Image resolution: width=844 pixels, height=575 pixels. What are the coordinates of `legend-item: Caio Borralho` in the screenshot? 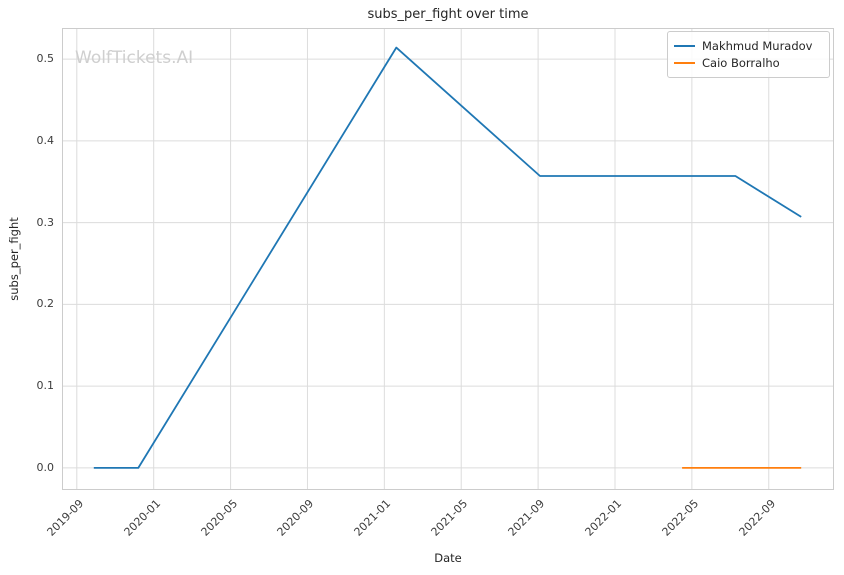 It's located at (747, 63).